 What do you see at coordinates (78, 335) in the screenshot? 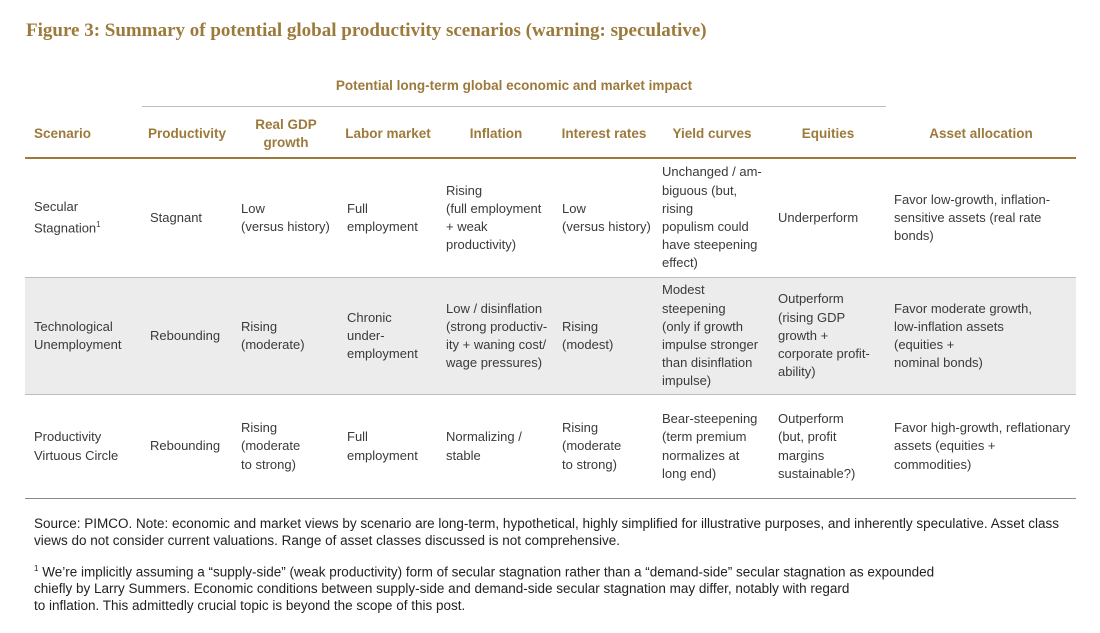
I see `table-cell-scenario: Technological Unemployment` at bounding box center [78, 335].